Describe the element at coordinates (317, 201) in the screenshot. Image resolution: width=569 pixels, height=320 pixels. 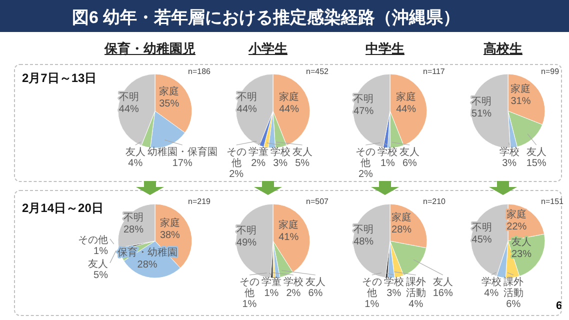
I see `text: n=507` at that location.